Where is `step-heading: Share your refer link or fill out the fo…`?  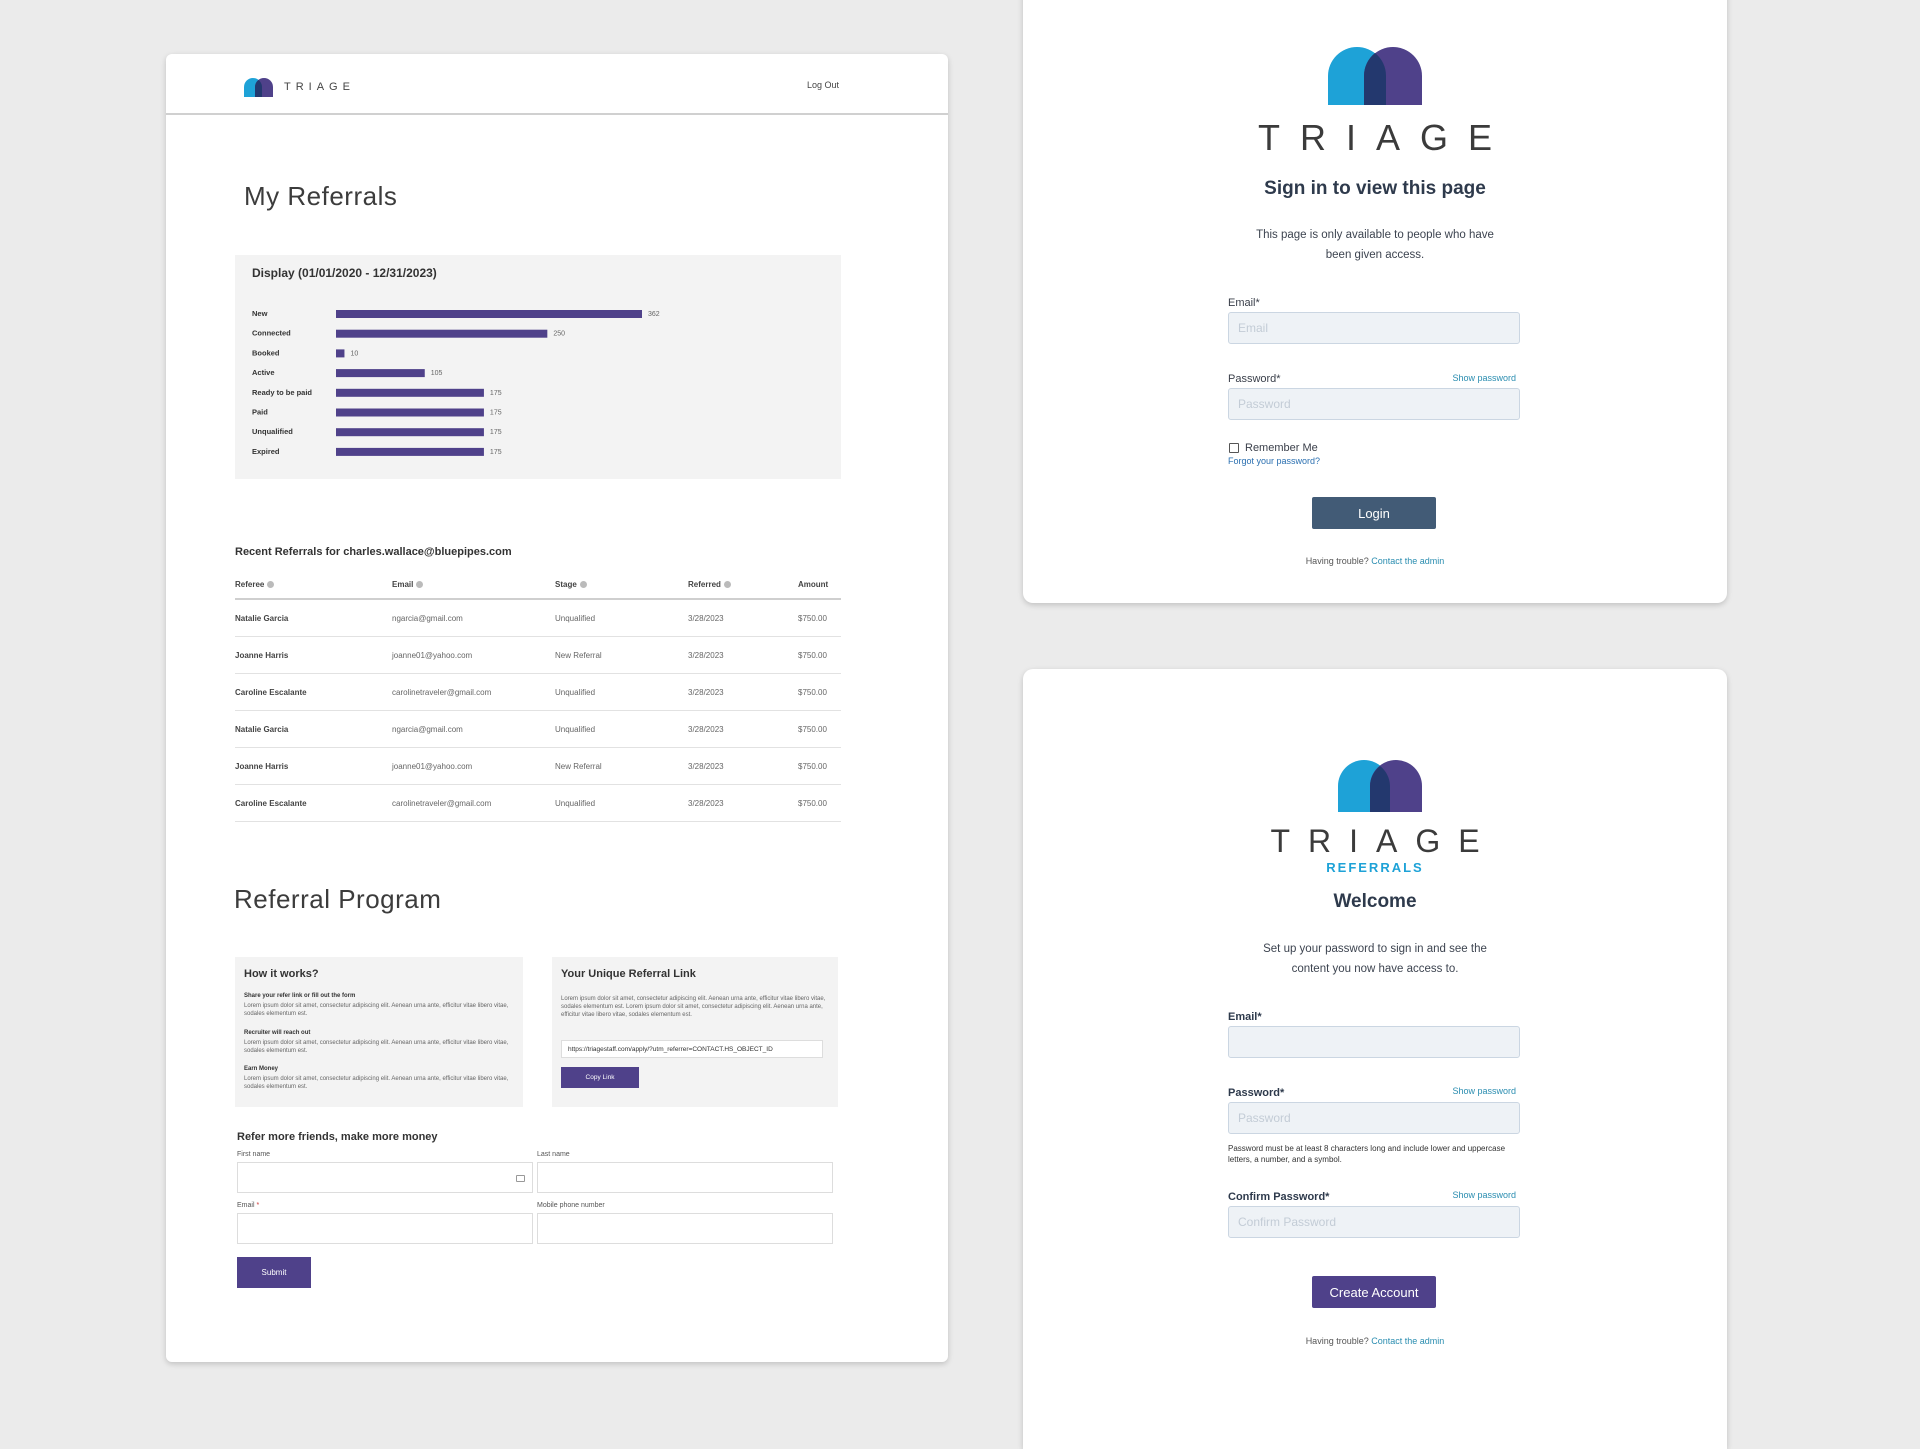 step-heading: Share your refer link or fill out the fo… is located at coordinates (300, 996).